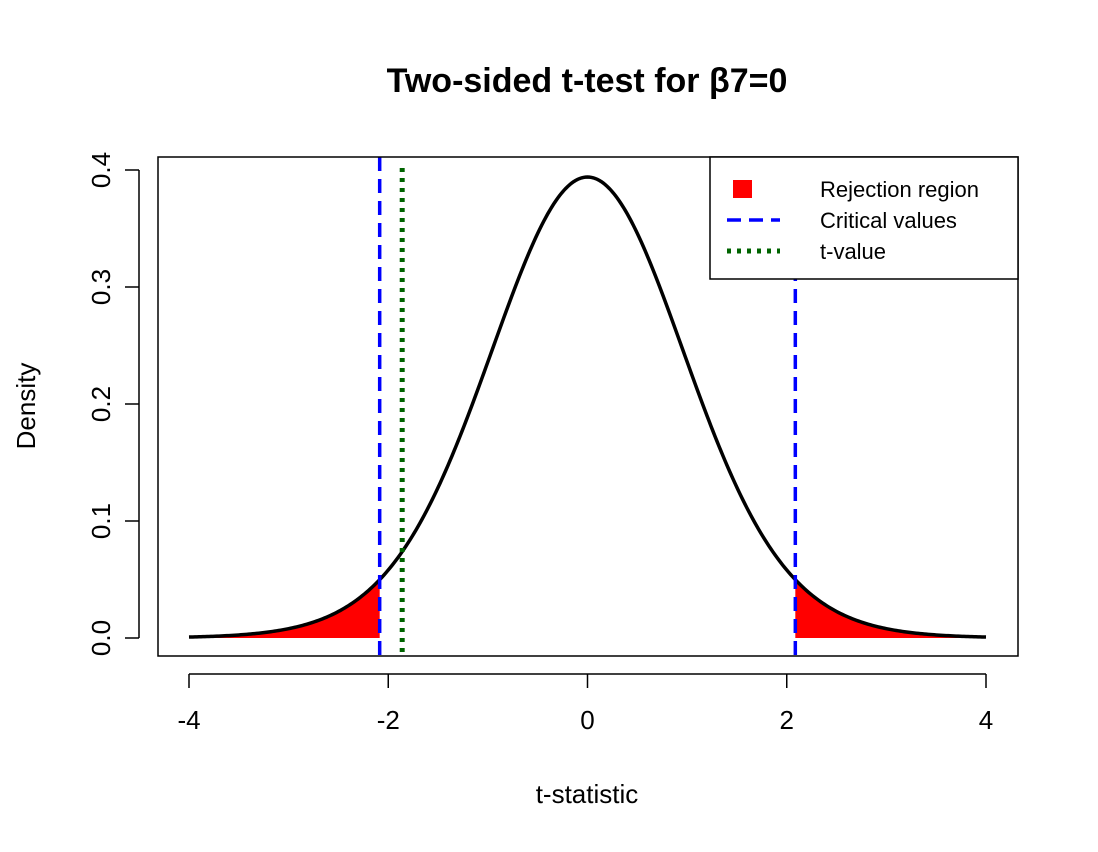 This screenshot has width=1098, height=852. I want to click on x-axis-label: t-statistic, so click(587, 794).